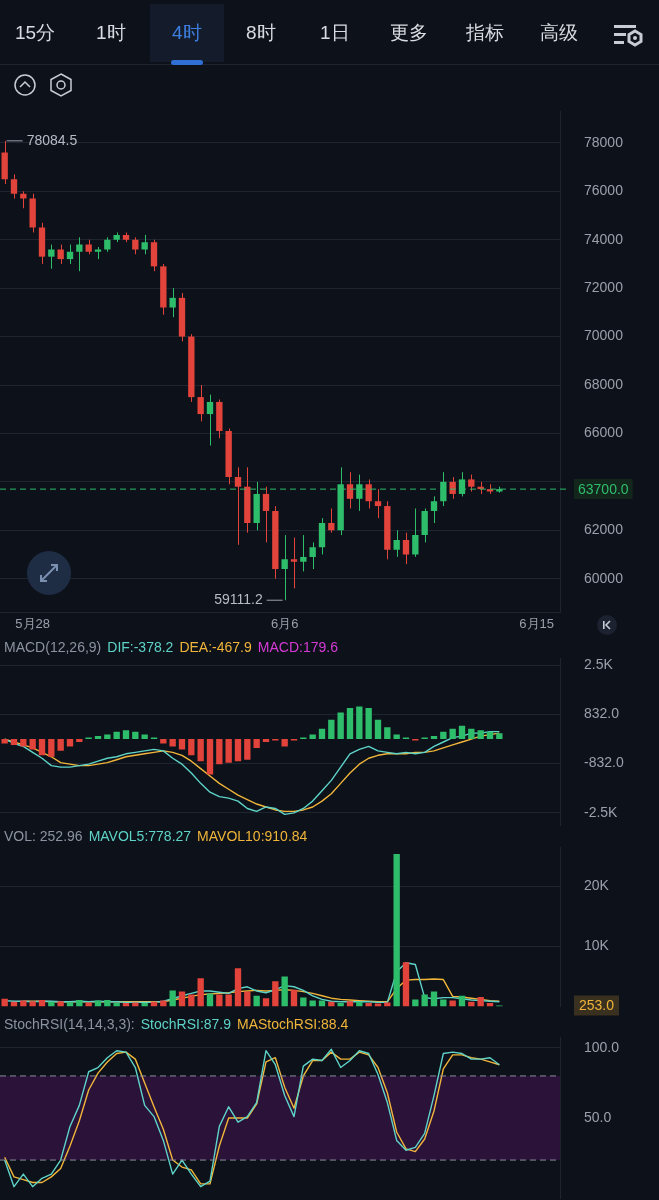  What do you see at coordinates (35, 33) in the screenshot?
I see `text: 15分` at bounding box center [35, 33].